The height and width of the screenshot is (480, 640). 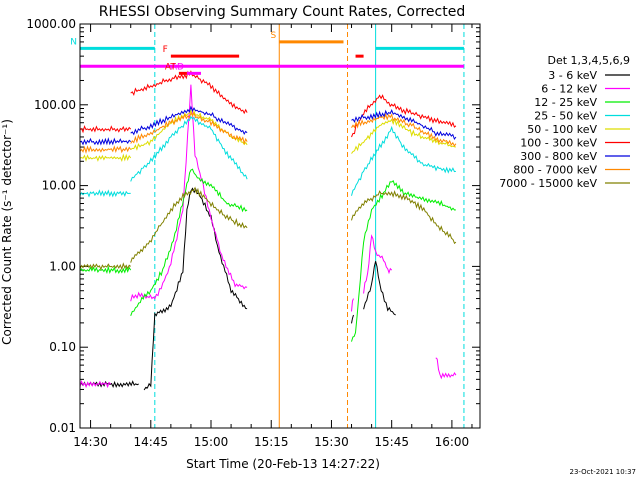 What do you see at coordinates (565, 102) in the screenshot?
I see `legend-label: 12 - 25 keV` at bounding box center [565, 102].